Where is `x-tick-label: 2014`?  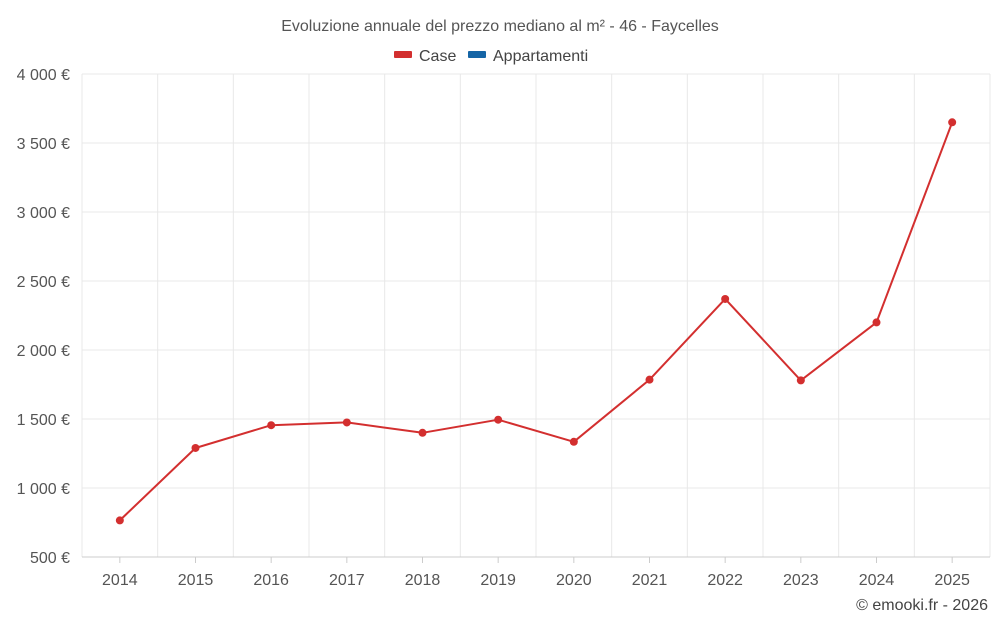
x-tick-label: 2014 is located at coordinates (120, 580).